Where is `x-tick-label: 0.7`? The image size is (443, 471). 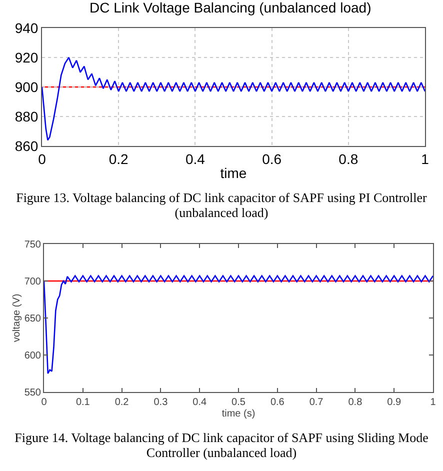 x-tick-label: 0.7 is located at coordinates (316, 402).